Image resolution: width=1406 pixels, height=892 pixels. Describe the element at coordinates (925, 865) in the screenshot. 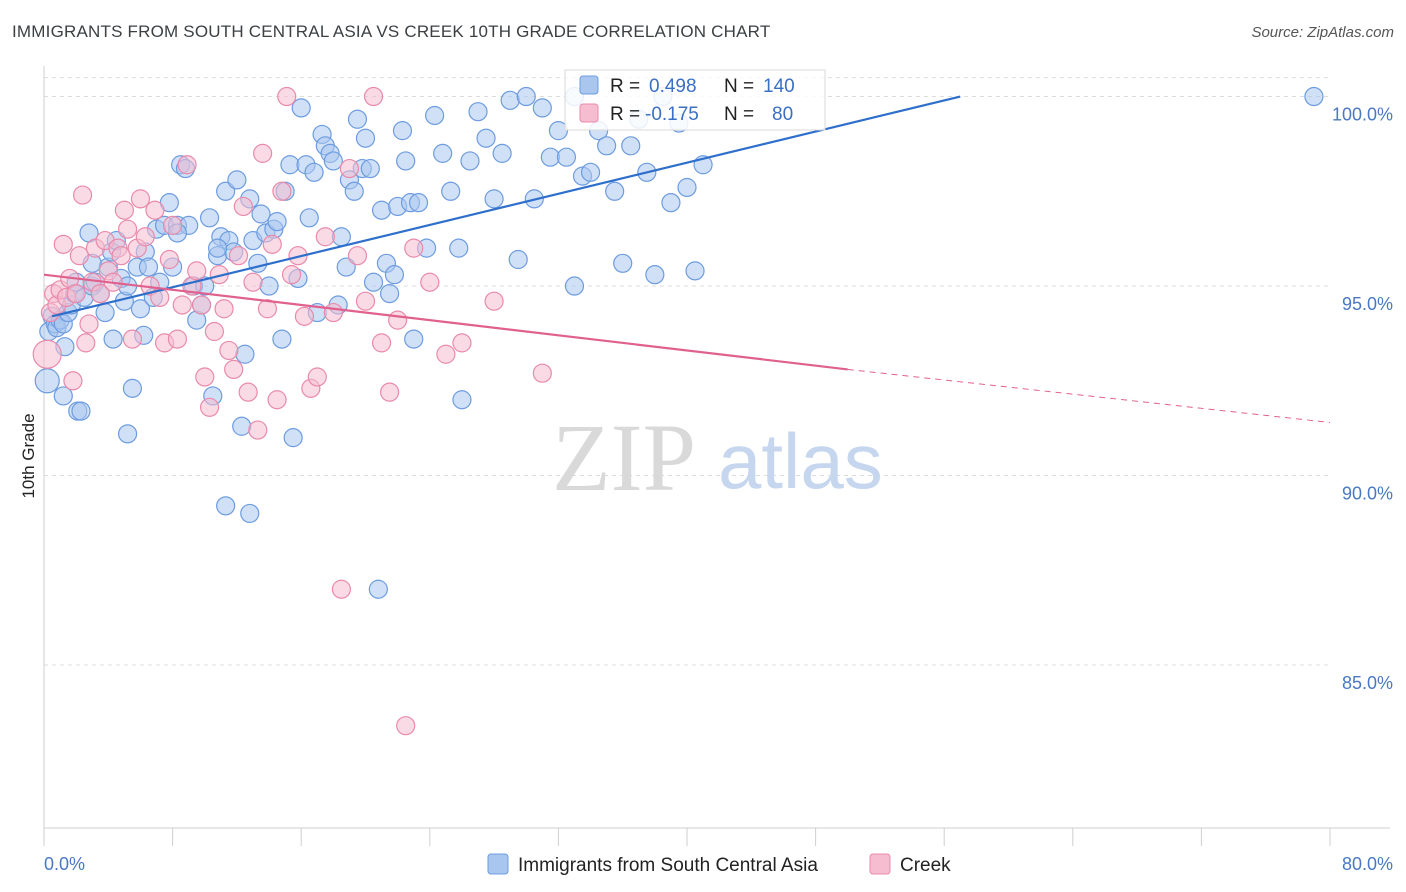

I see `legend-label-pink: Creek` at that location.